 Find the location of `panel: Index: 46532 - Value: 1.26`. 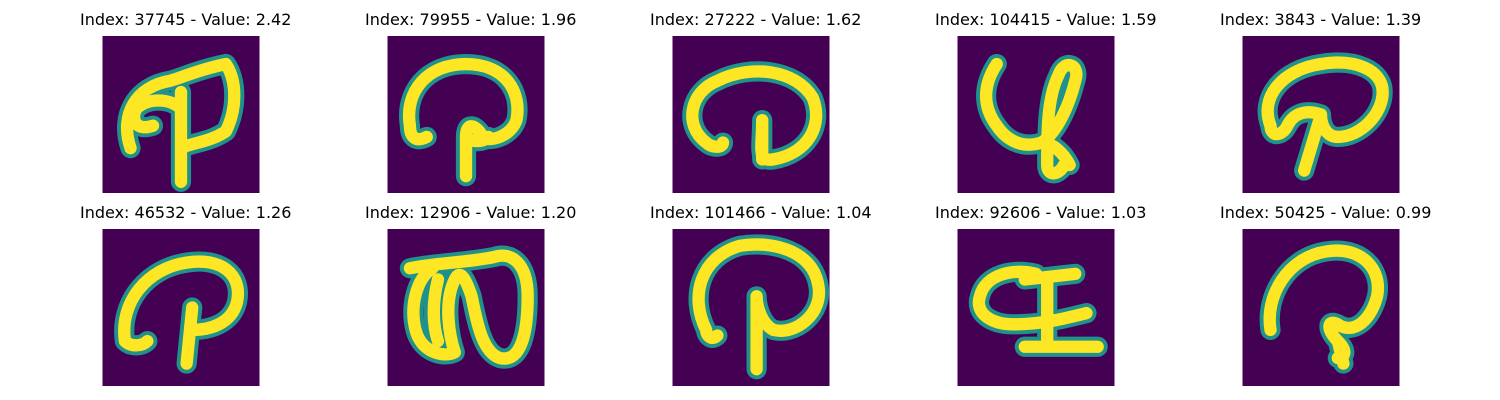

panel: Index: 46532 - Value: 1.26 is located at coordinates (186, 295).